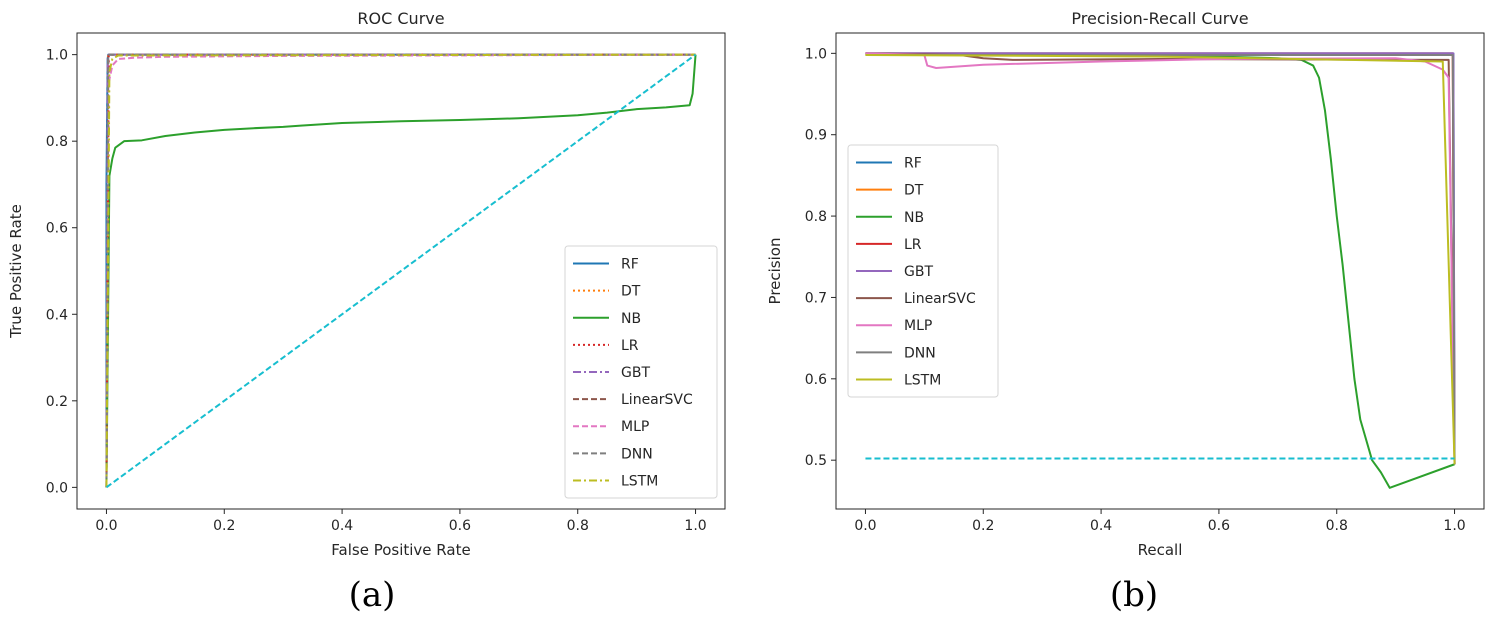 Image resolution: width=1494 pixels, height=621 pixels. What do you see at coordinates (400, 18) in the screenshot?
I see `chart-title: ROC Curve` at bounding box center [400, 18].